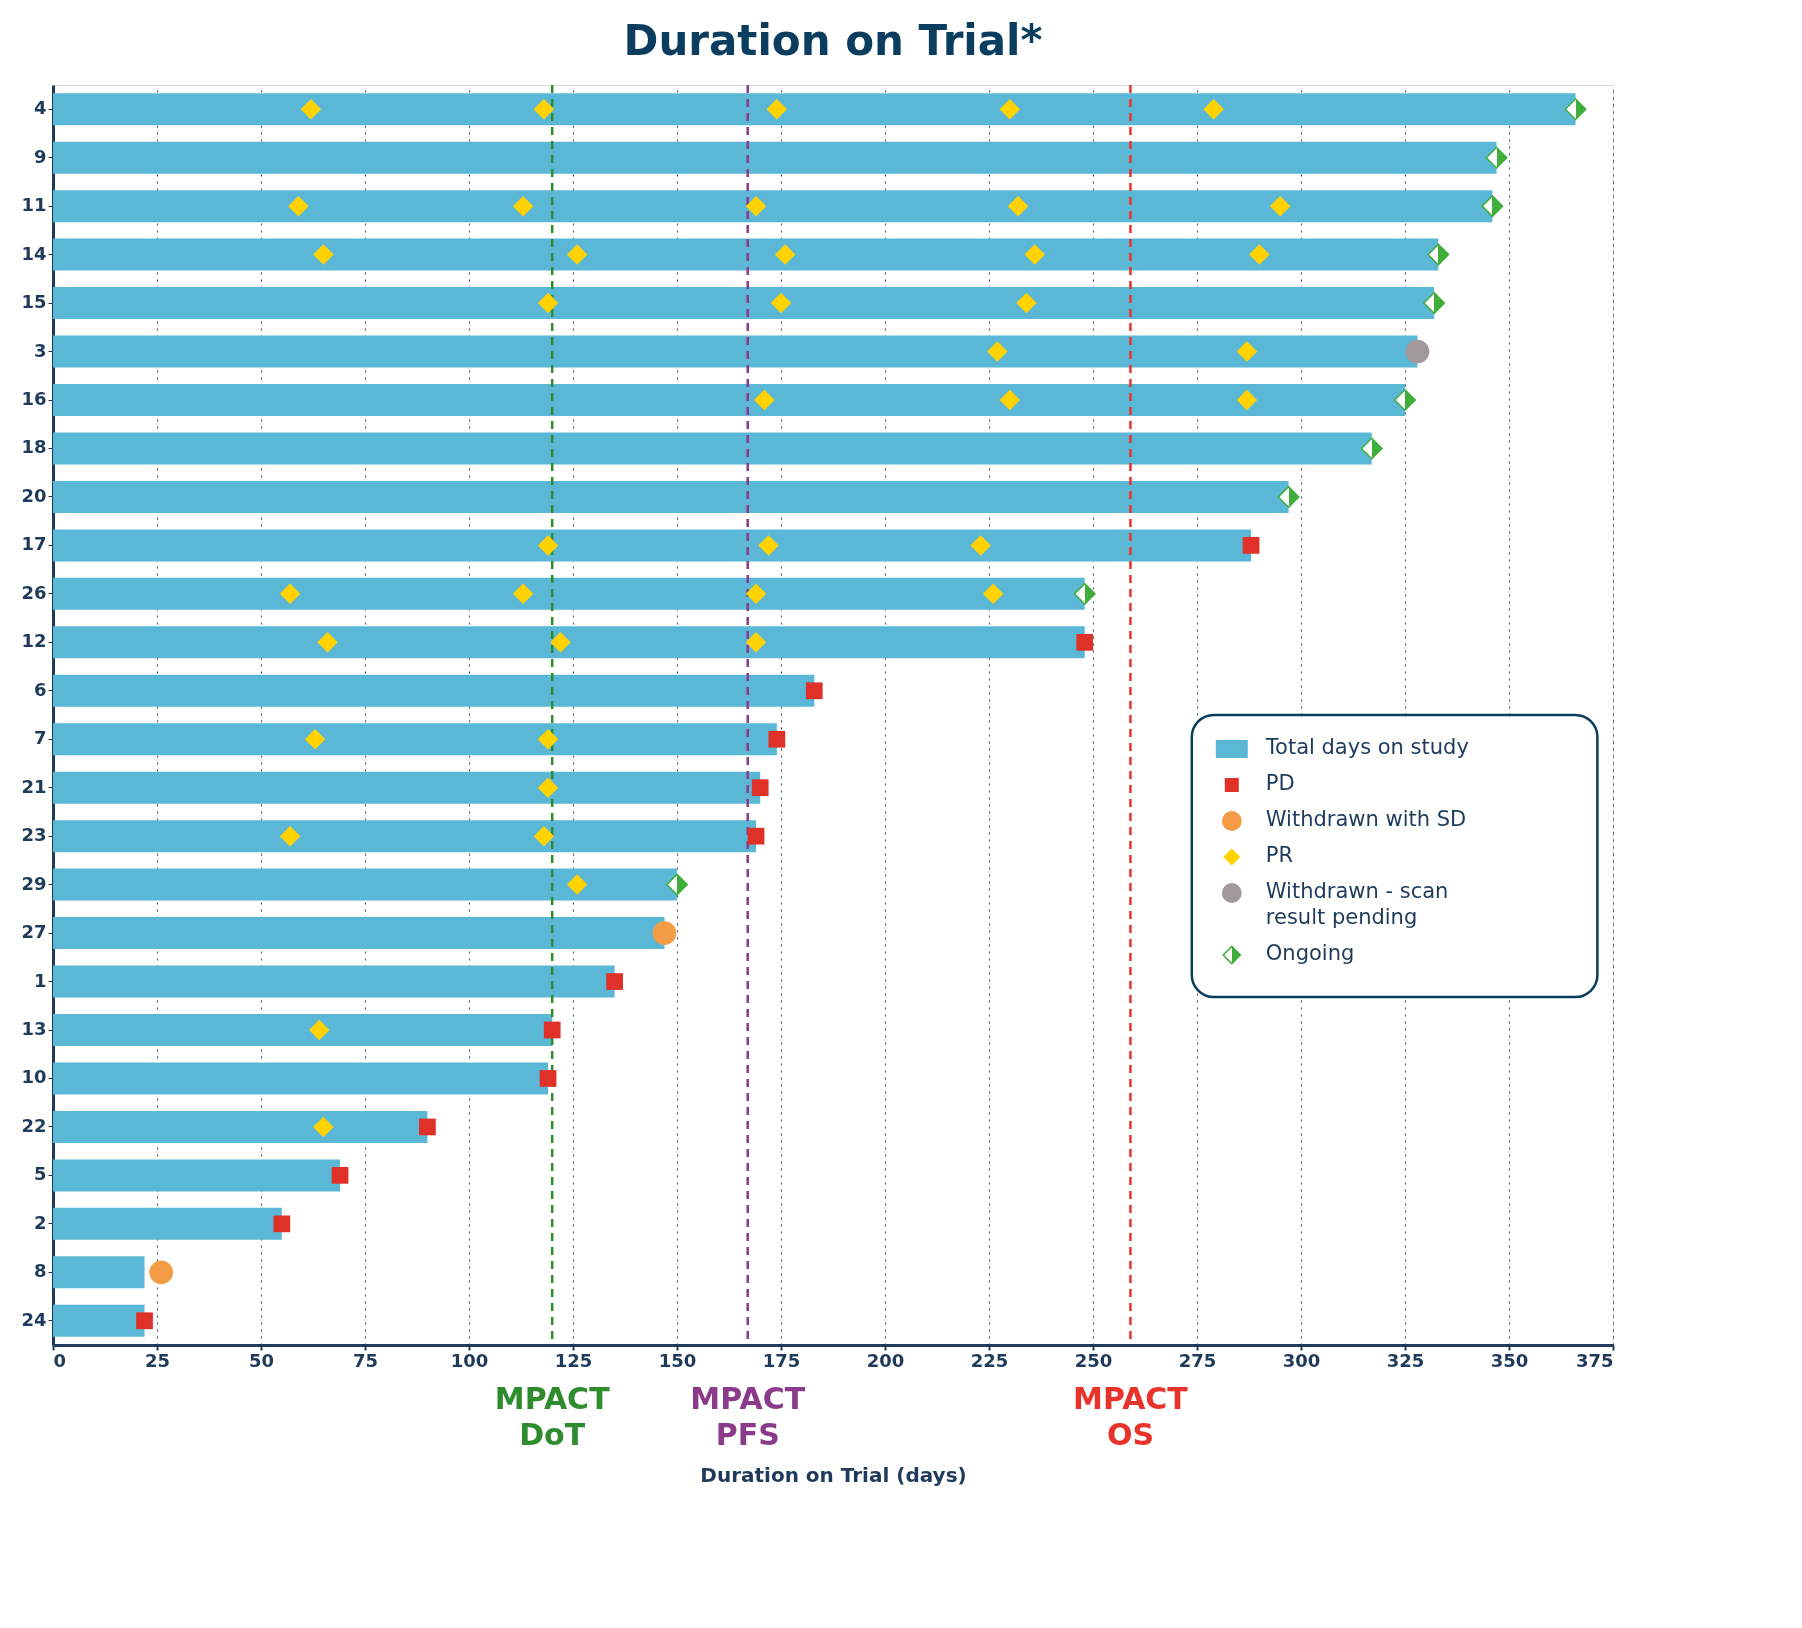  What do you see at coordinates (1131, 1416) in the screenshot?
I see `ref-line-label: MPACT OS` at bounding box center [1131, 1416].